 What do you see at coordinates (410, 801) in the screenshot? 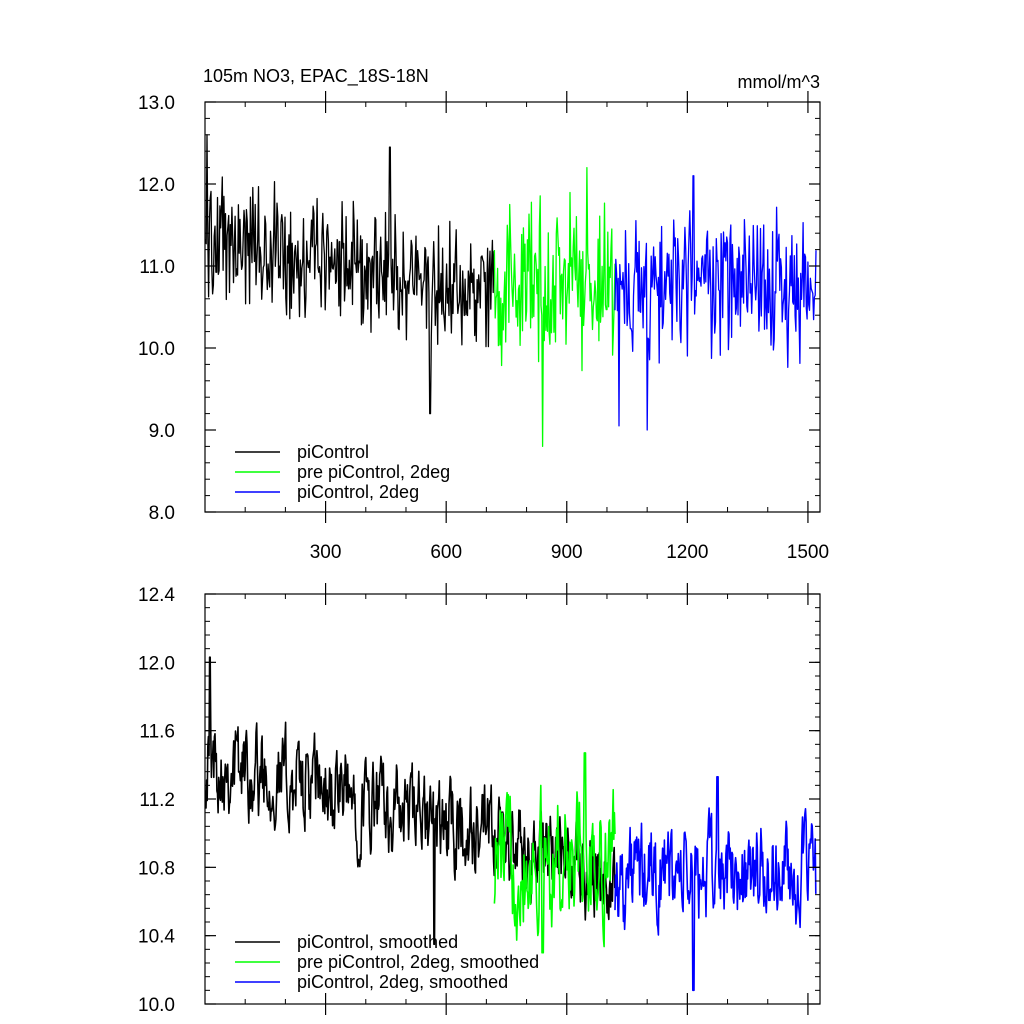
I see `series-line-picontrol-smoothed` at bounding box center [410, 801].